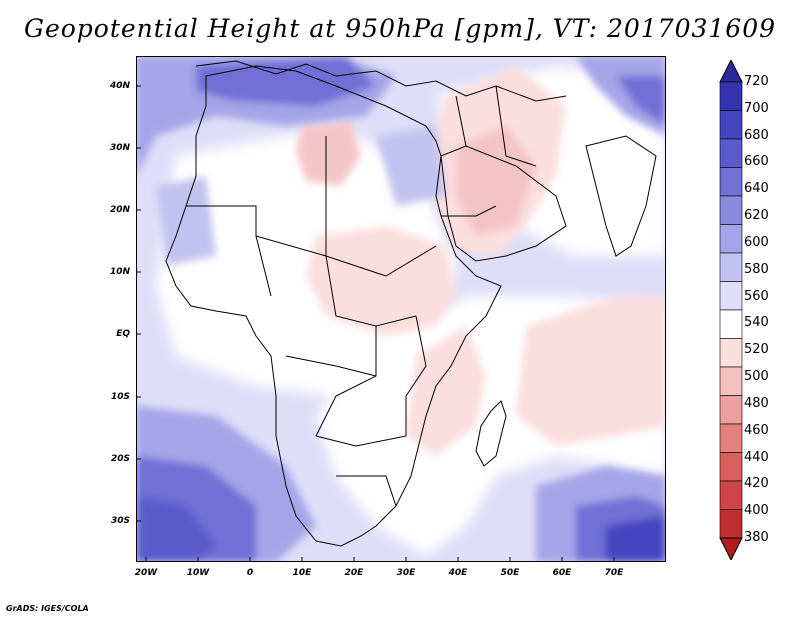 This screenshot has width=800, height=618. I want to click on lon-label: 20E, so click(354, 573).